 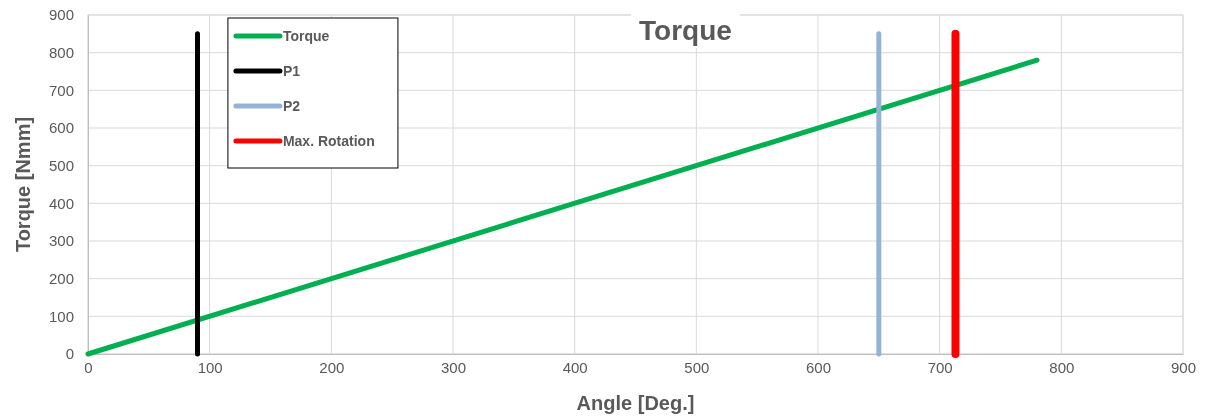 What do you see at coordinates (291, 106) in the screenshot?
I see `legend-label: P2` at bounding box center [291, 106].